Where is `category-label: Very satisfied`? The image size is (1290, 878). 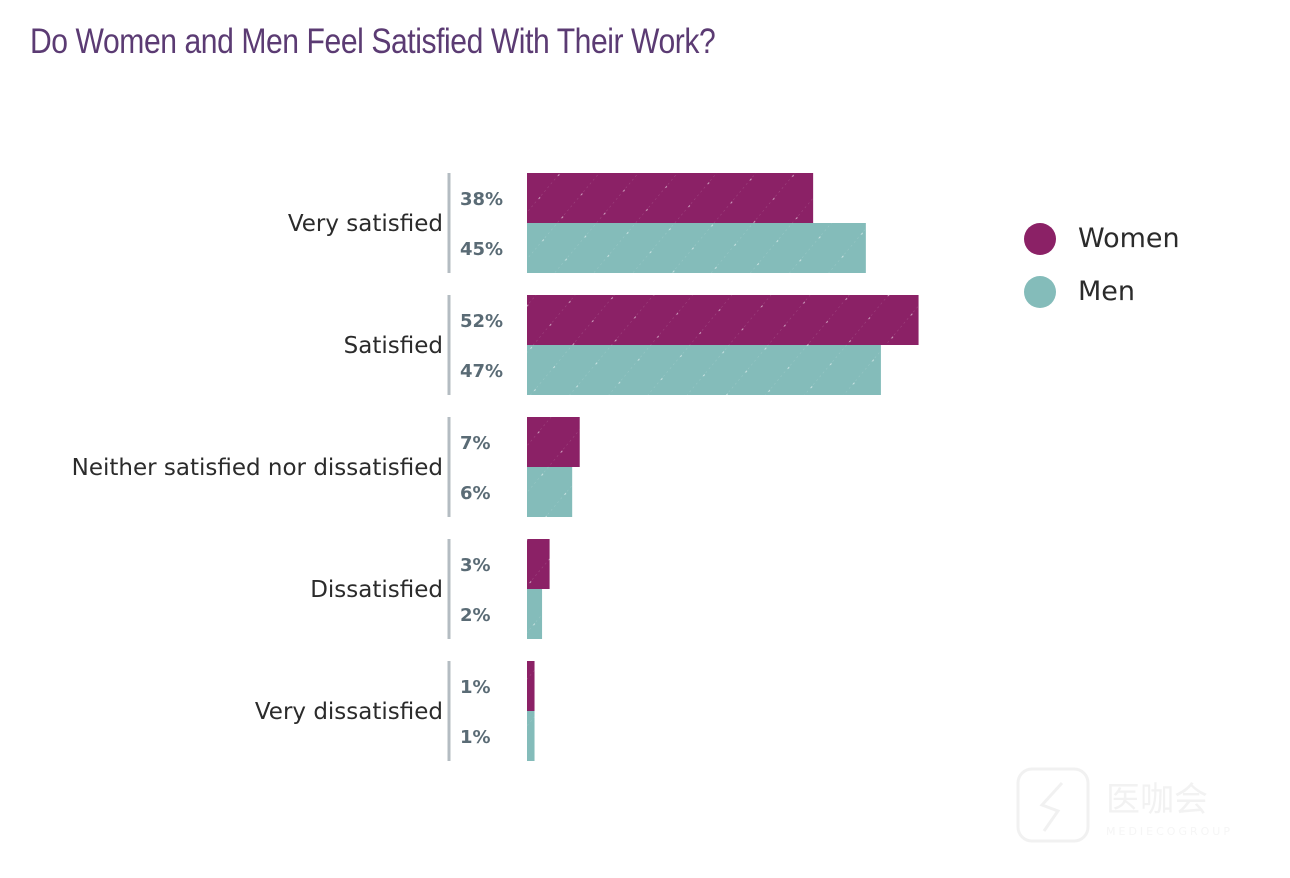
category-label: Very satisfied is located at coordinates (365, 224).